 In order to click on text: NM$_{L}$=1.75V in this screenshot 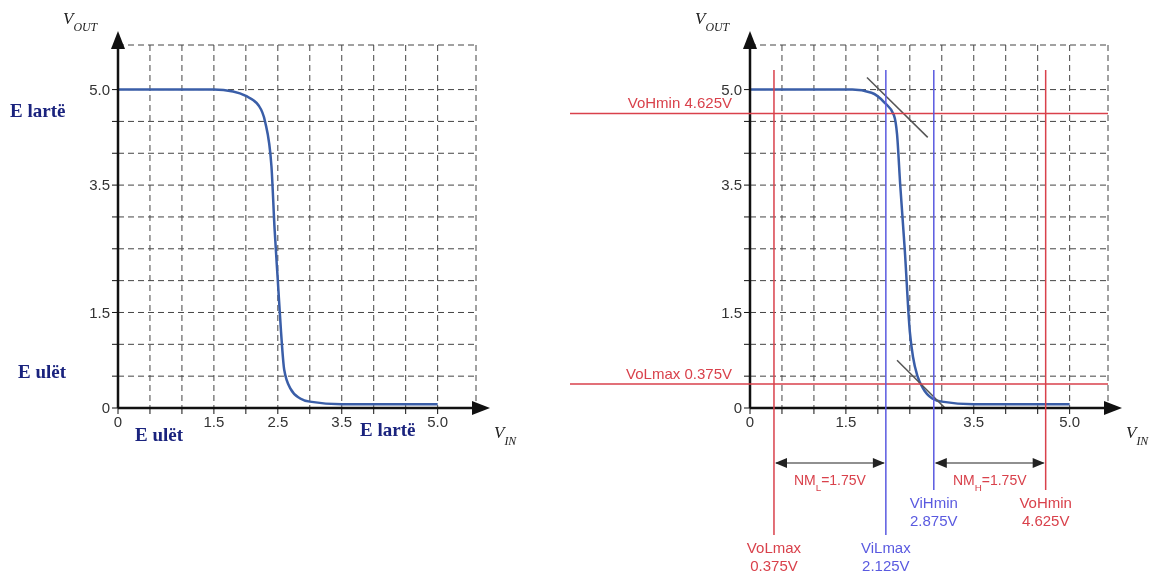, I will do `click(830, 482)`.